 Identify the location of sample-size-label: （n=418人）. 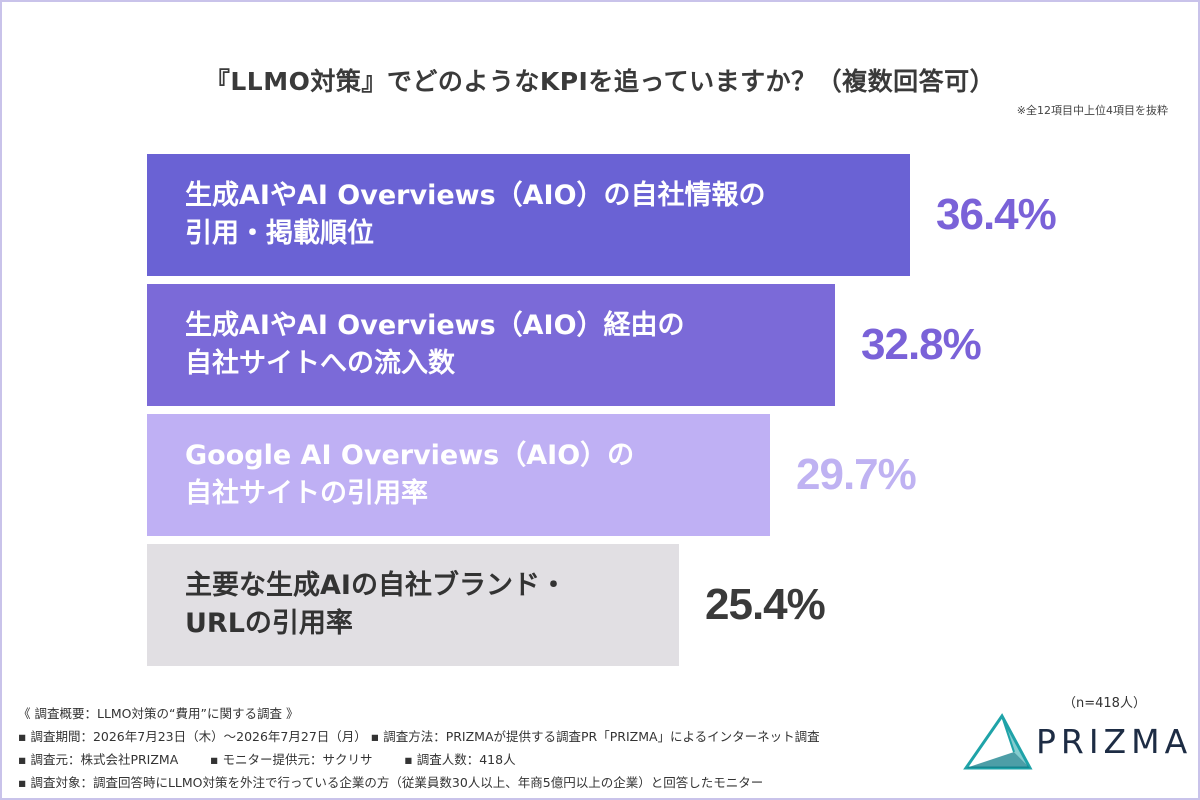
(1104, 703).